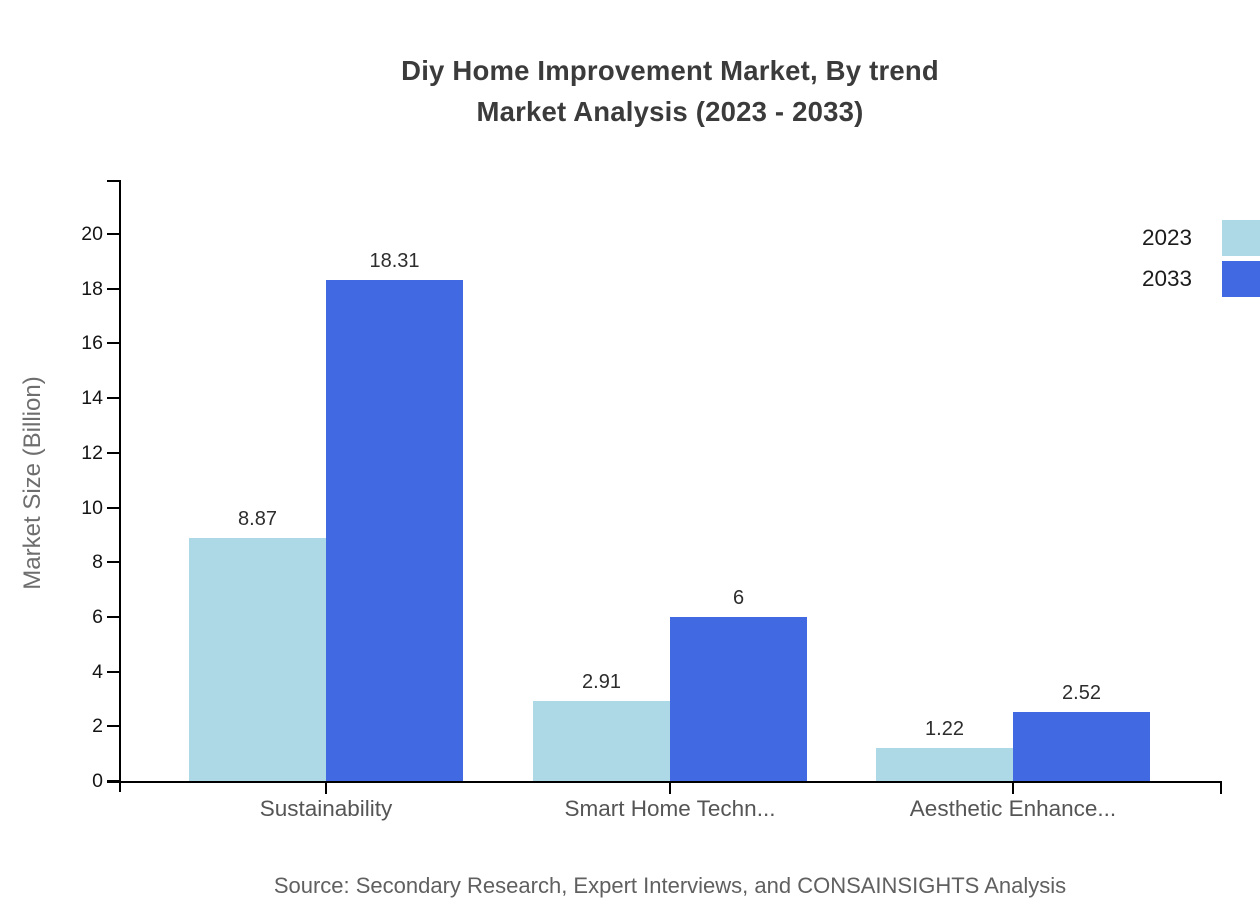  Describe the element at coordinates (92, 398) in the screenshot. I see `y-axis-tick-label: 14` at that location.